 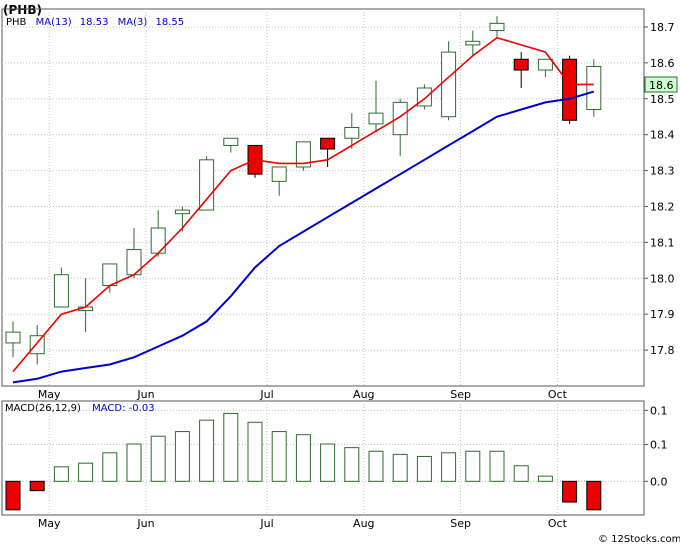 What do you see at coordinates (662, 27) in the screenshot?
I see `price-y-tick-label: 18.7` at bounding box center [662, 27].